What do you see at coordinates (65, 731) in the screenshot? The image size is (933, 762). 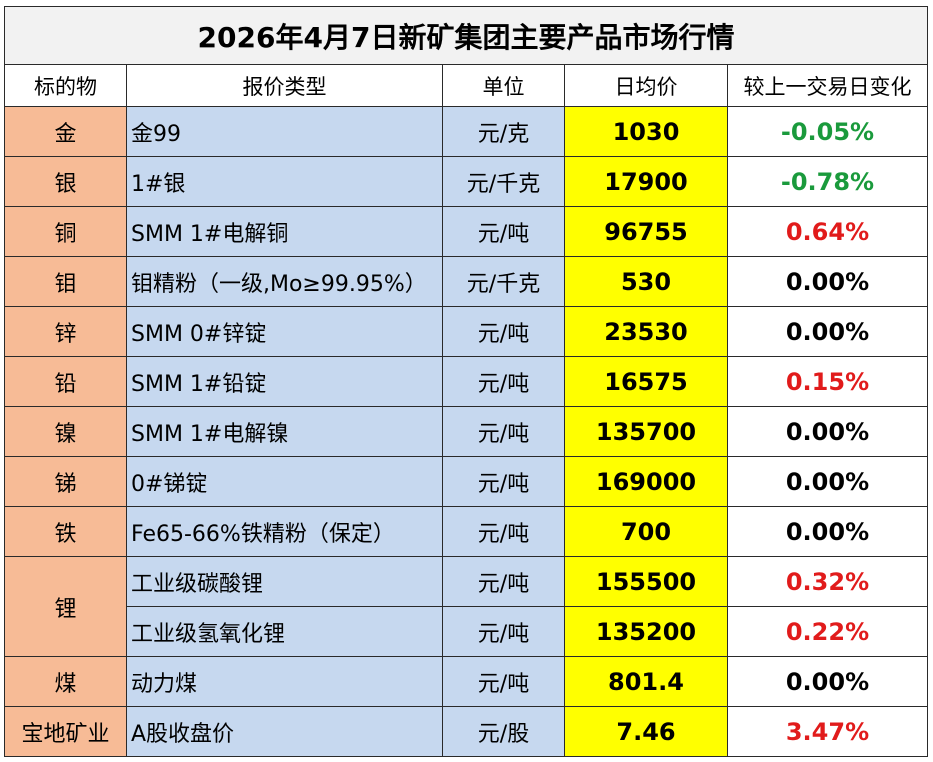 I see `cell-symbol: 宝地矿业` at bounding box center [65, 731].